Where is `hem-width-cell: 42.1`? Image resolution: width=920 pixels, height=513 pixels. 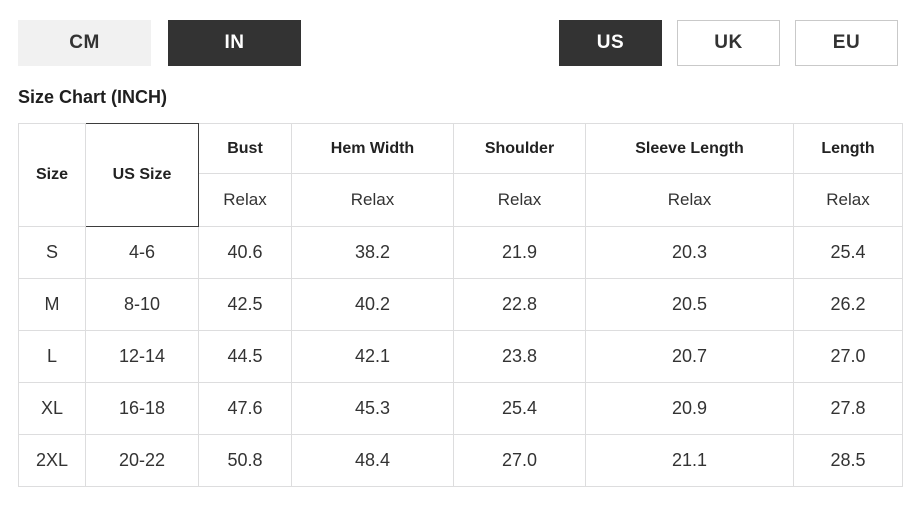 hem-width-cell: 42.1 is located at coordinates (372, 356).